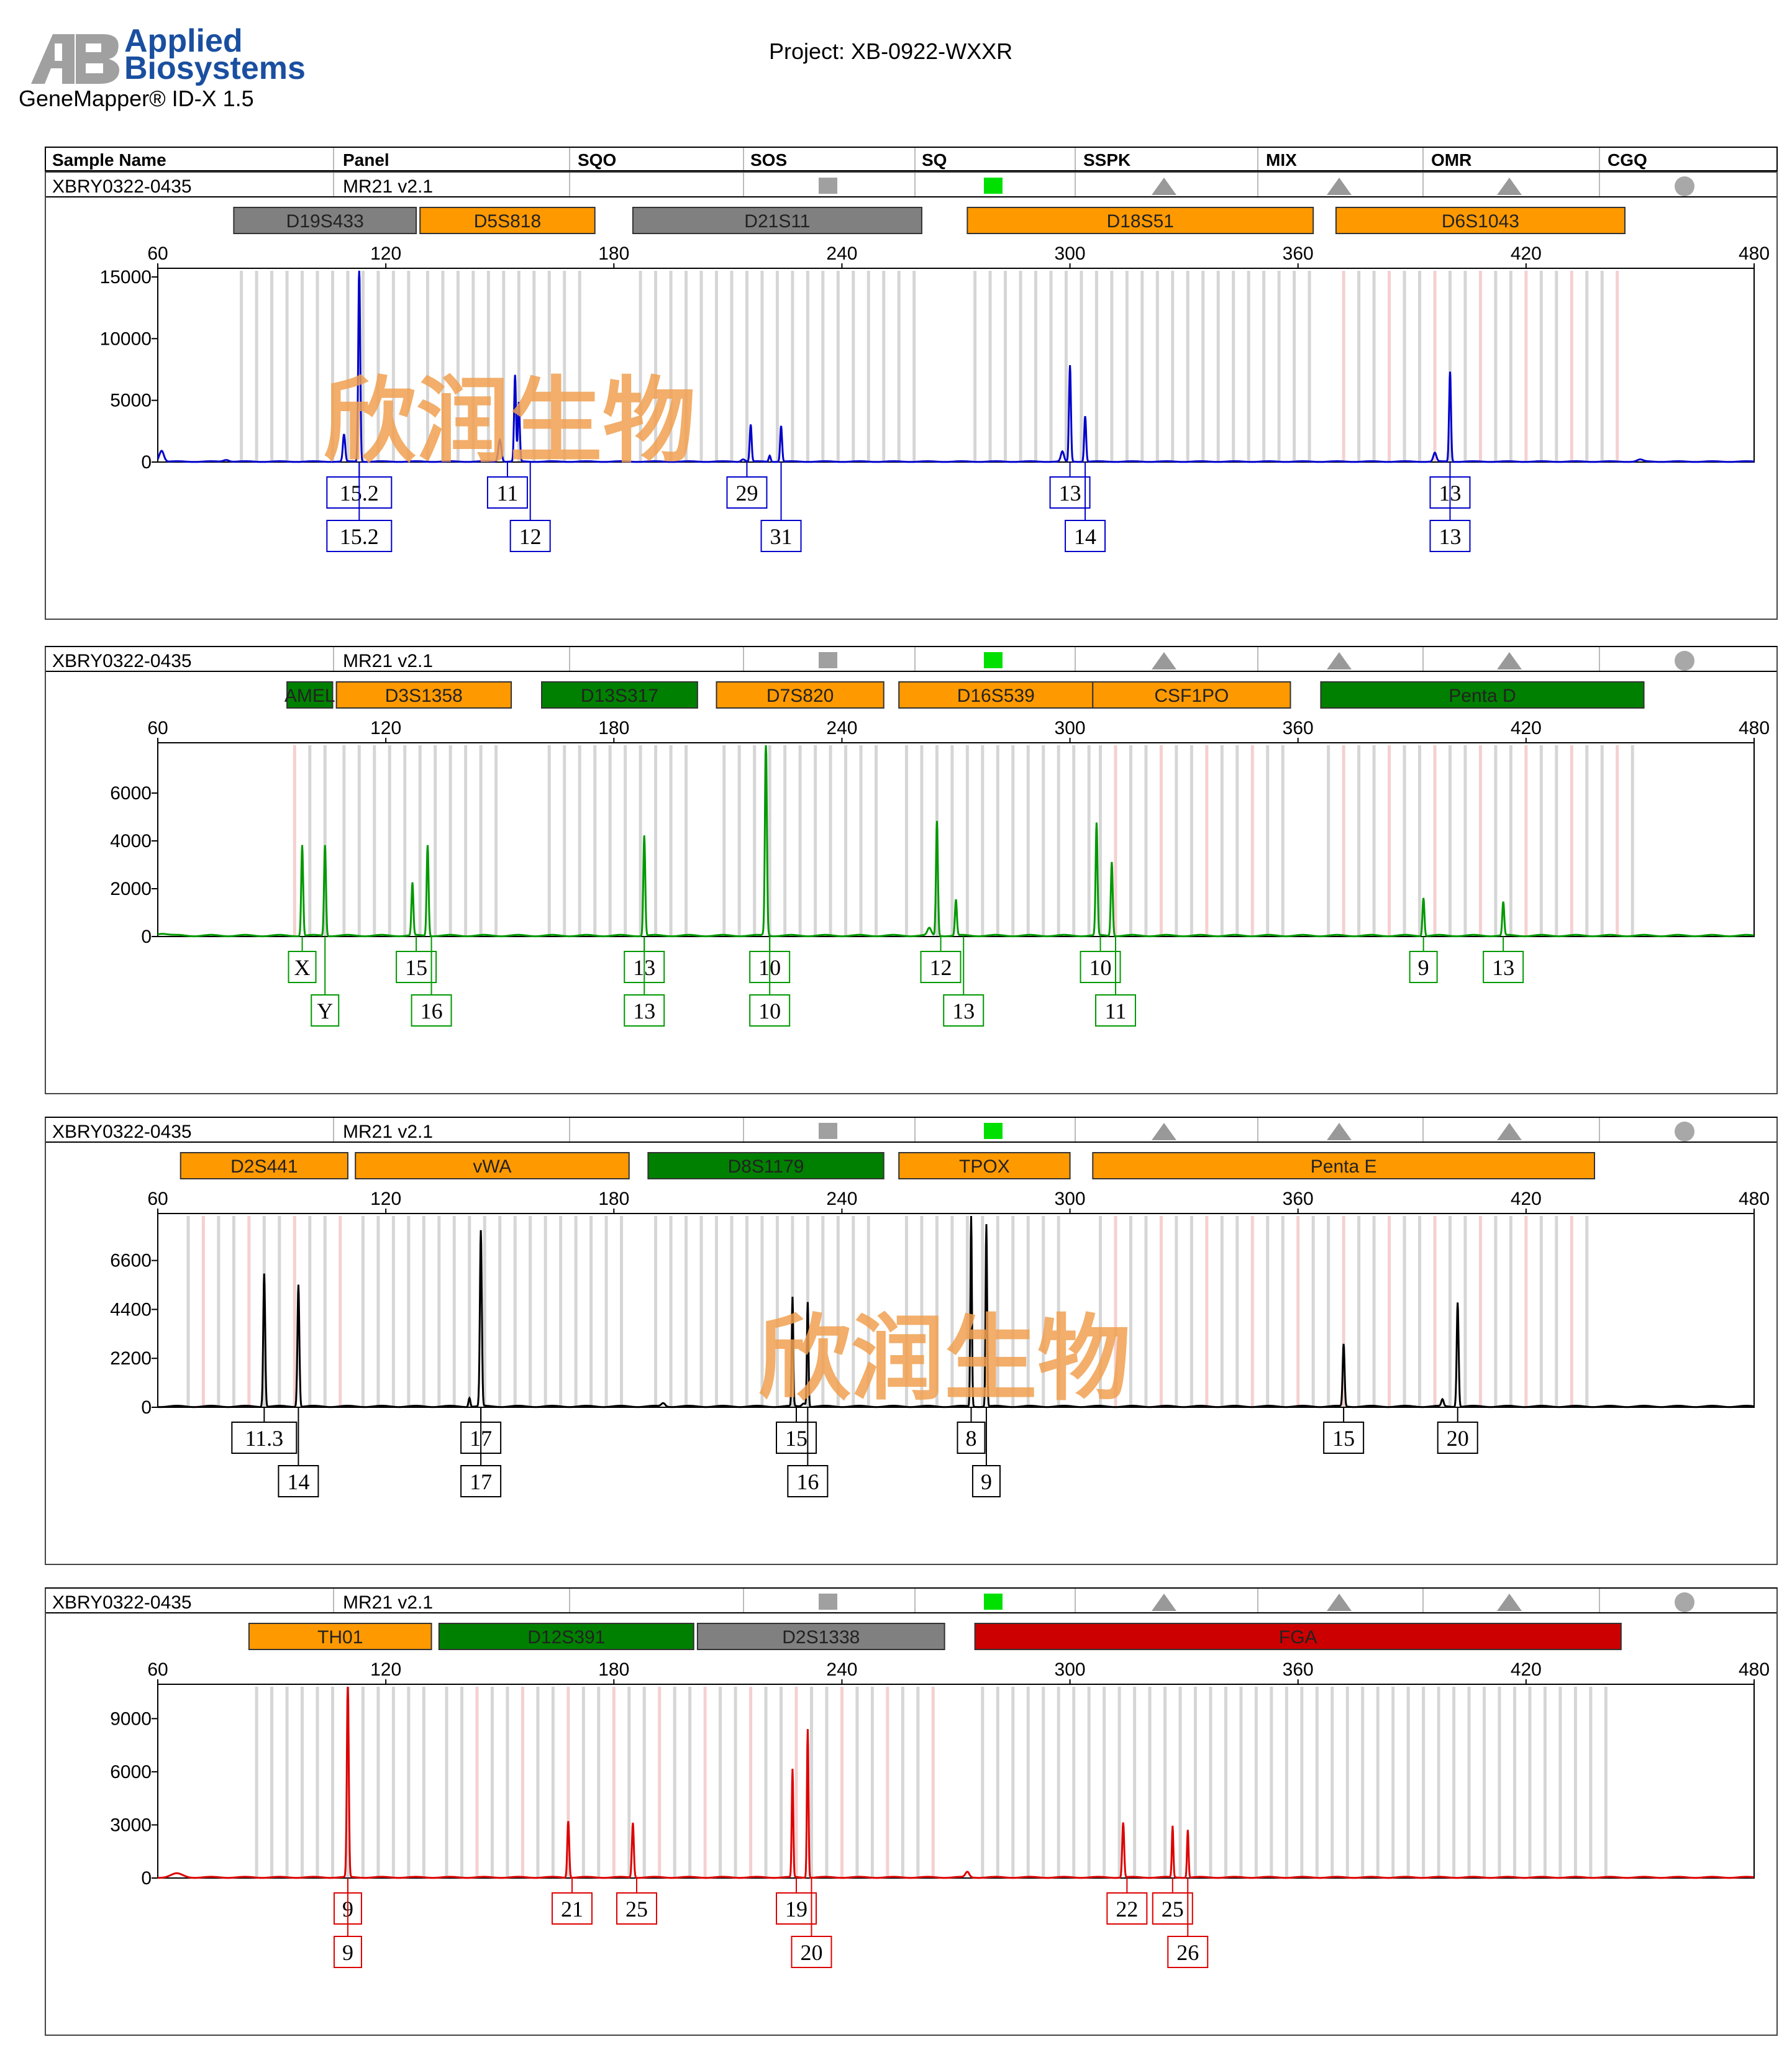 This screenshot has width=1792, height=2060. I want to click on x-tick-label: 240, so click(841, 728).